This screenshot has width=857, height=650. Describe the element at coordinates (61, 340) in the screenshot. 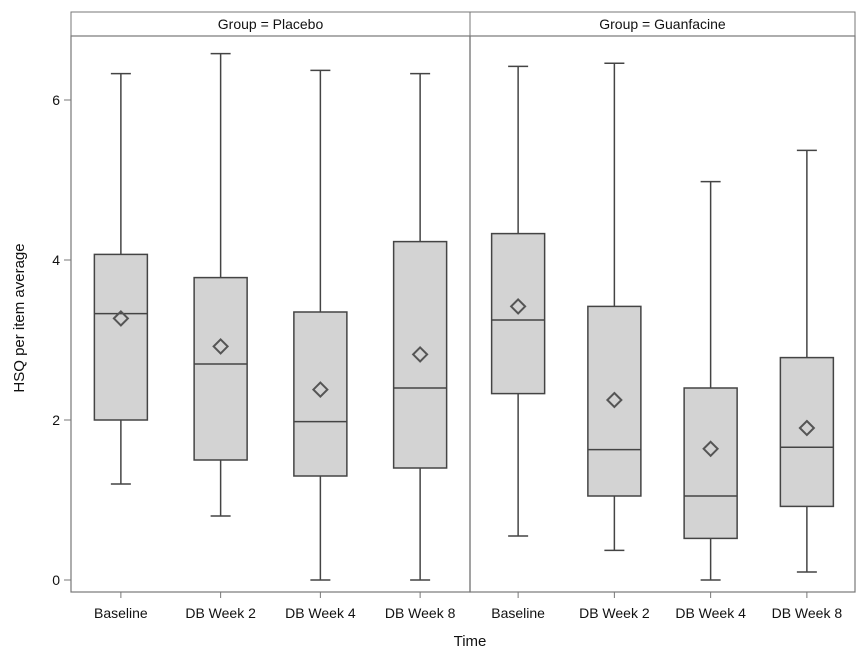

I see `y-axis: 0 2 4 6` at that location.